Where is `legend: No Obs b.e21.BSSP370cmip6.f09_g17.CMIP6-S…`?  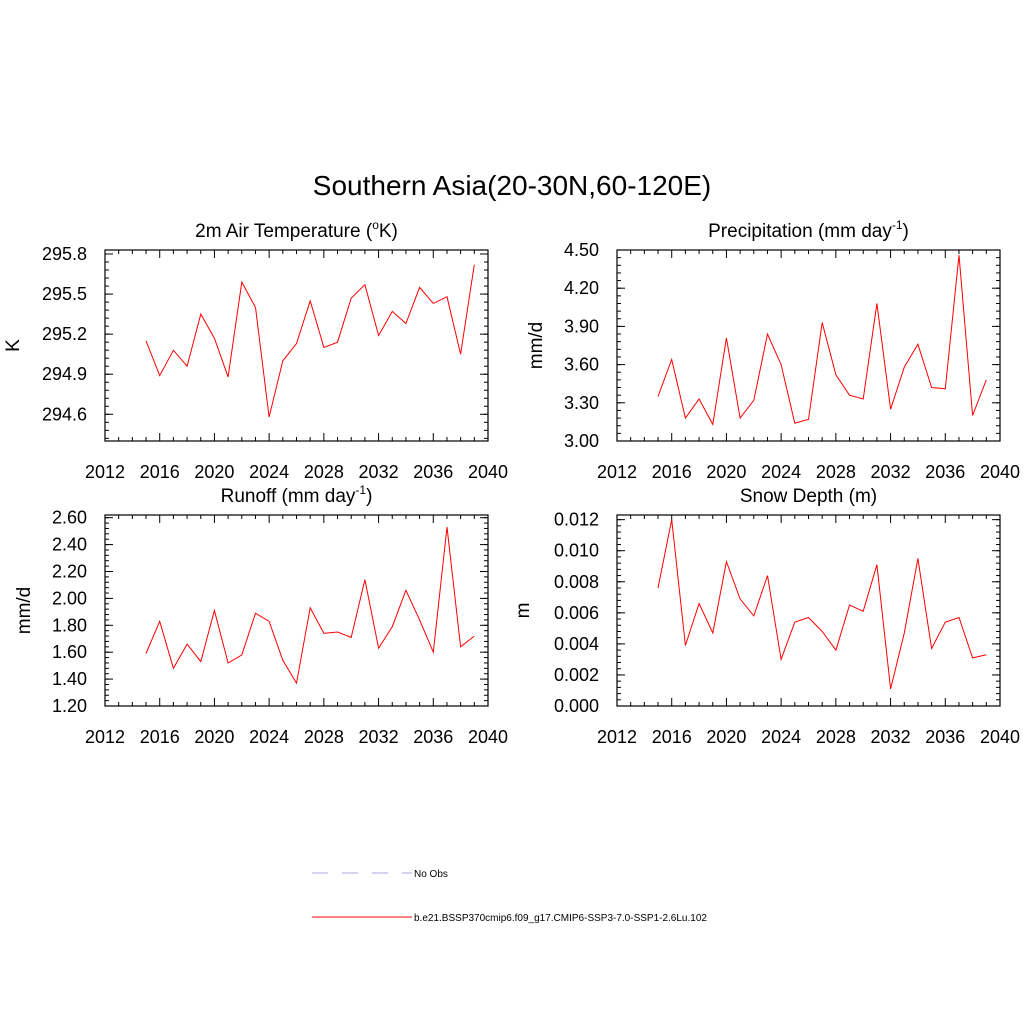
legend: No Obs b.e21.BSSP370cmip6.f09_g17.CMIP6-S… is located at coordinates (509, 896).